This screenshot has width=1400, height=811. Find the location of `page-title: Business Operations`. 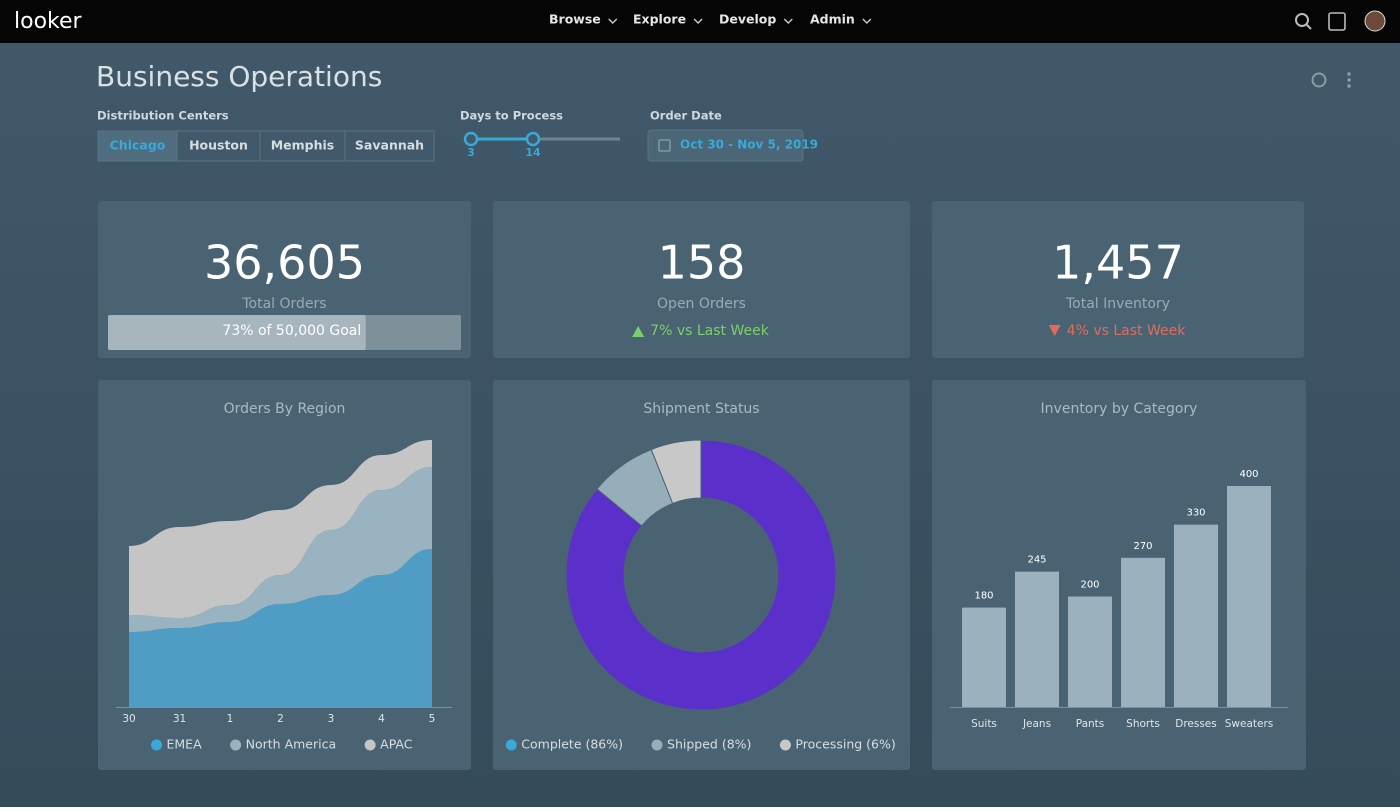

page-title: Business Operations is located at coordinates (239, 76).